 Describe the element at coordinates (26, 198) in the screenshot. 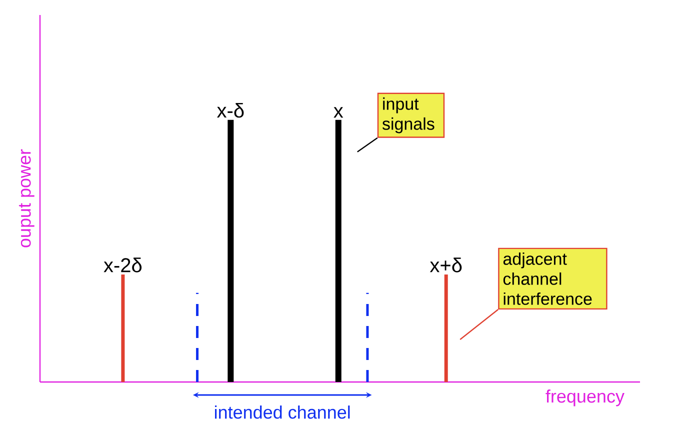

I see `y-axis-title: ouput power` at that location.